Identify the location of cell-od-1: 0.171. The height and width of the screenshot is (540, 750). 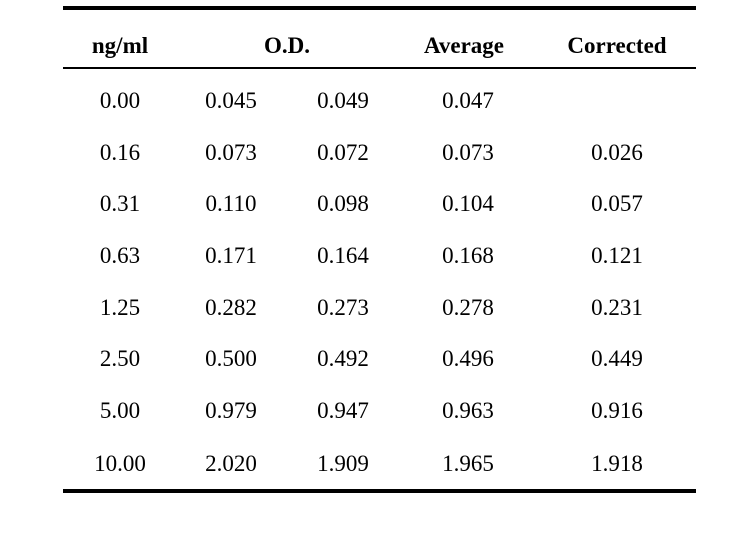
(231, 255).